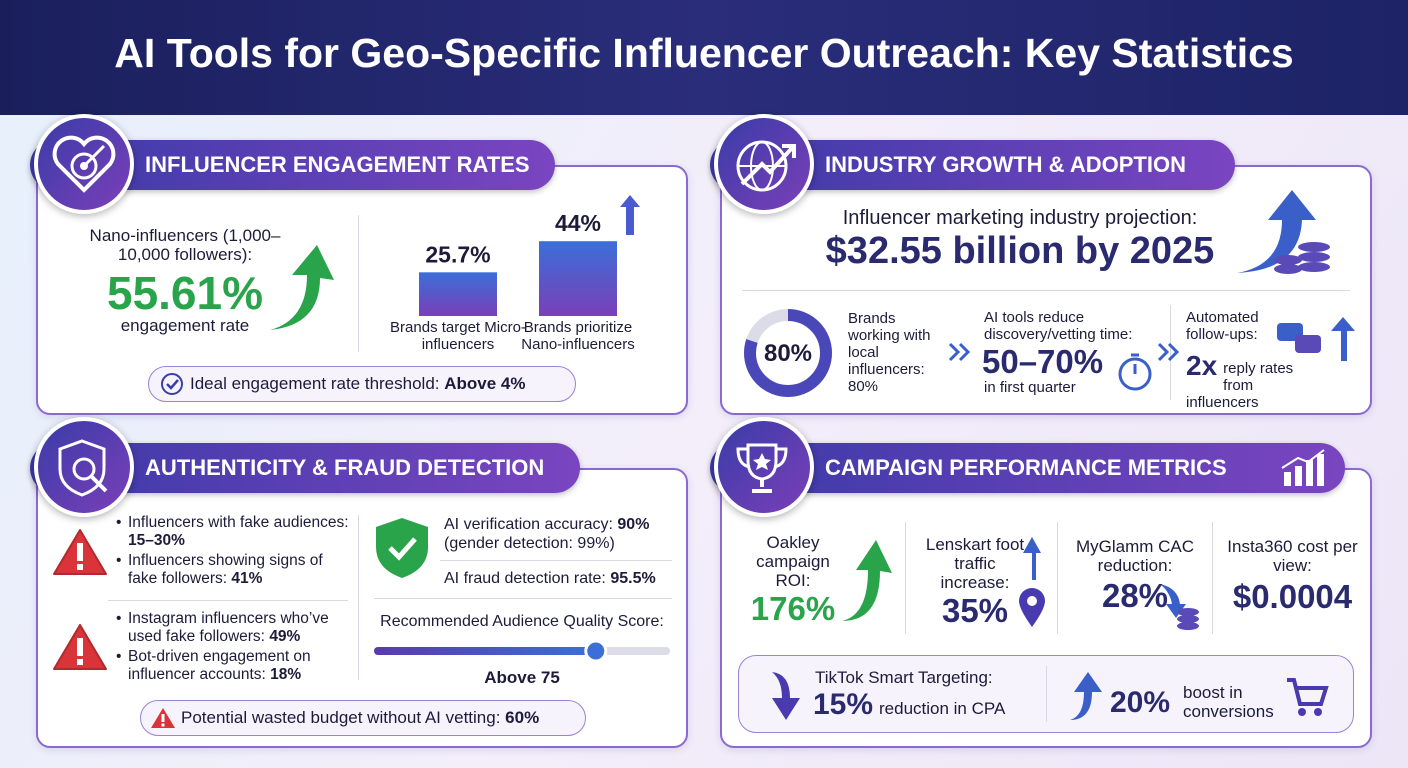  I want to click on chart-icon, so click(1303, 467).